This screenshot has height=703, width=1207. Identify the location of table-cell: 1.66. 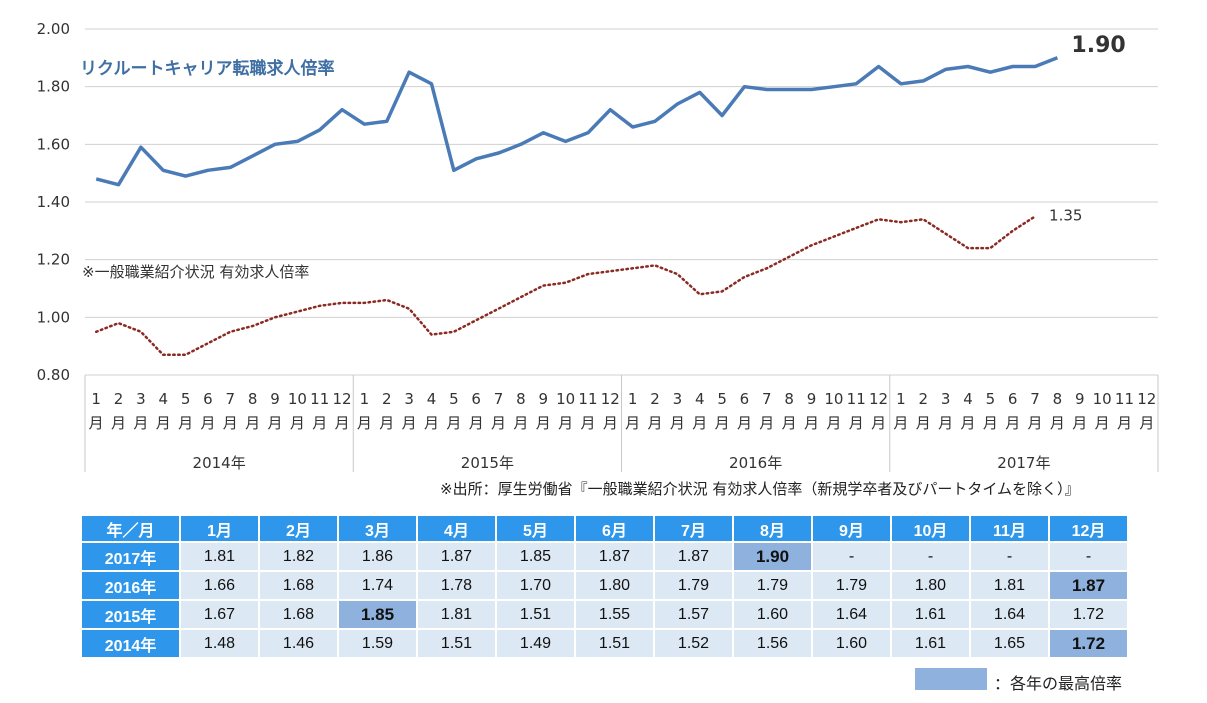
(219, 585).